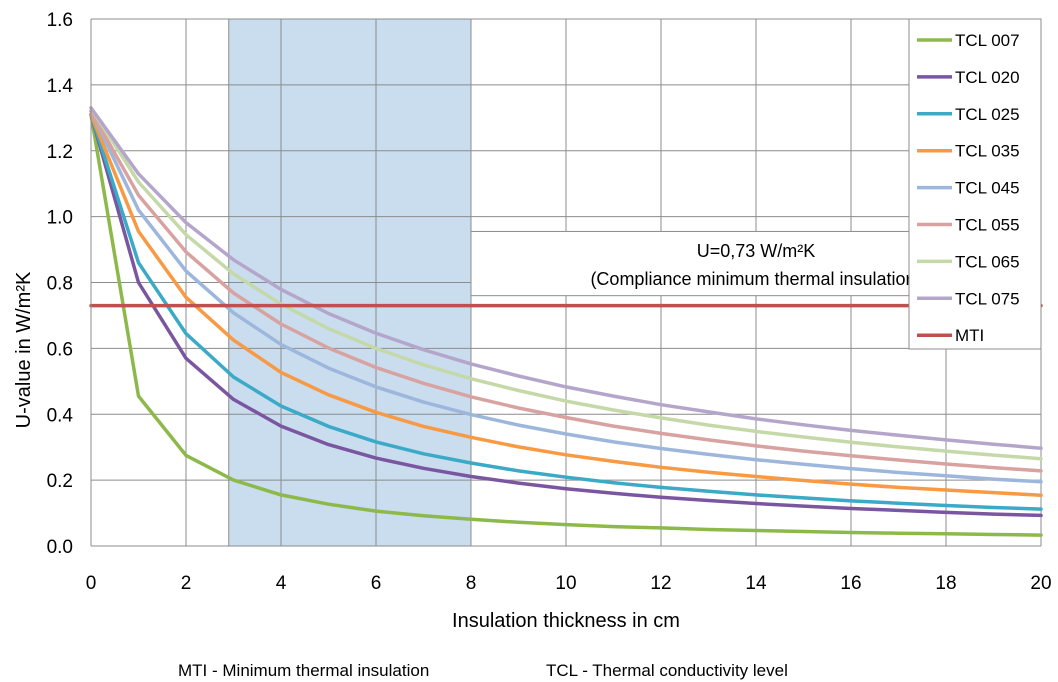  Describe the element at coordinates (281, 583) in the screenshot. I see `x-tick-label-4: 4` at that location.